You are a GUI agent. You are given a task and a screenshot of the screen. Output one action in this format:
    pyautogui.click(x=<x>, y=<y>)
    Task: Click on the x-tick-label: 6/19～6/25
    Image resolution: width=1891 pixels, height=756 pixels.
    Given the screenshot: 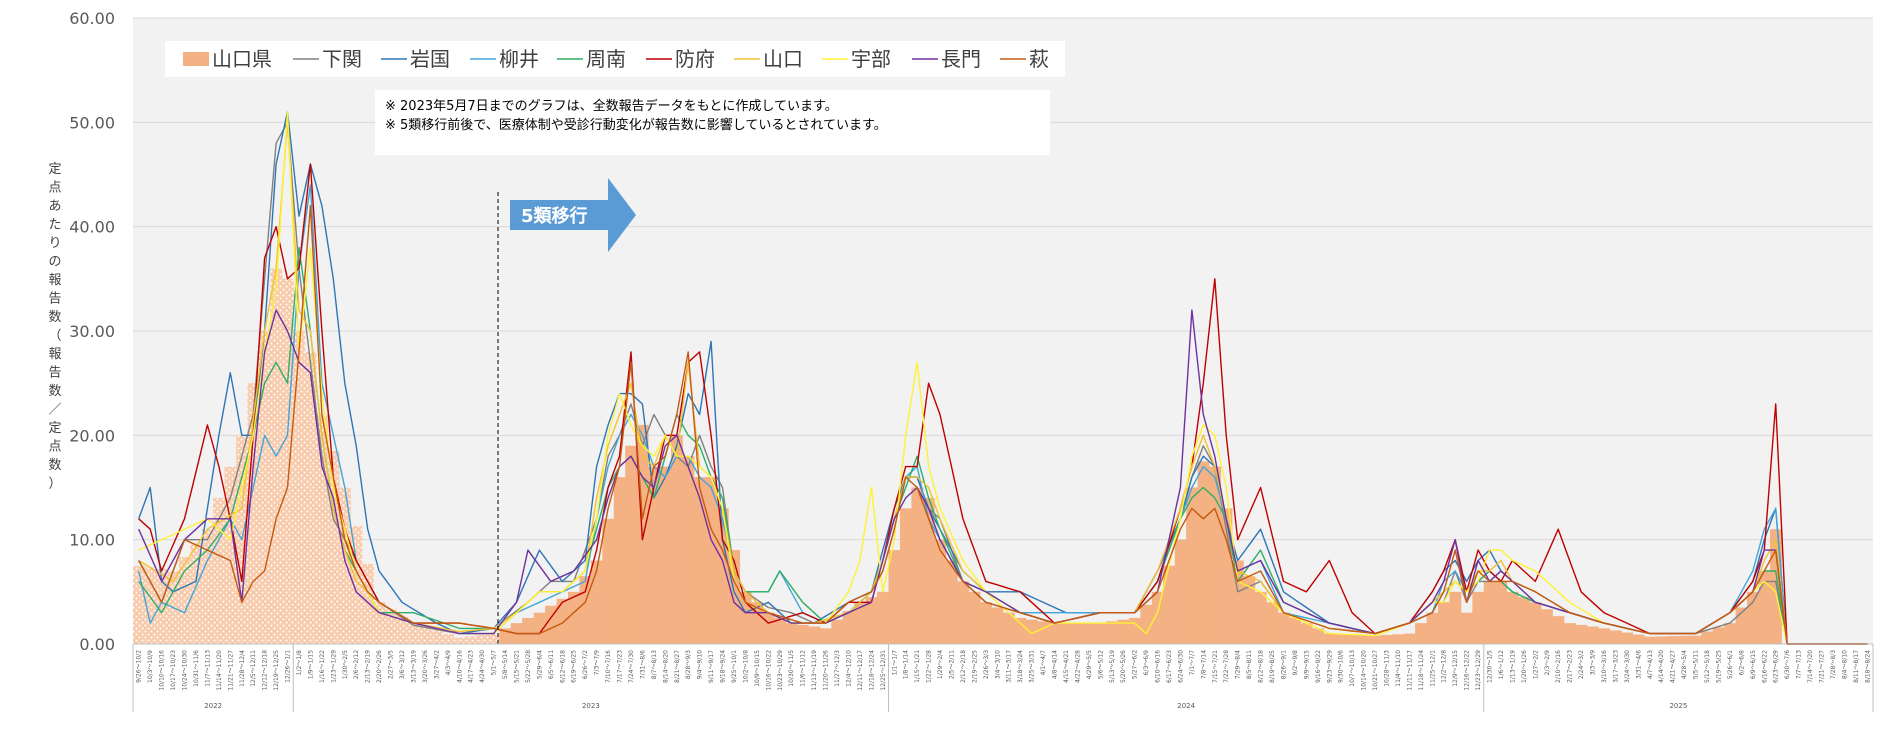 What is the action you would take?
    pyautogui.click(x=574, y=666)
    